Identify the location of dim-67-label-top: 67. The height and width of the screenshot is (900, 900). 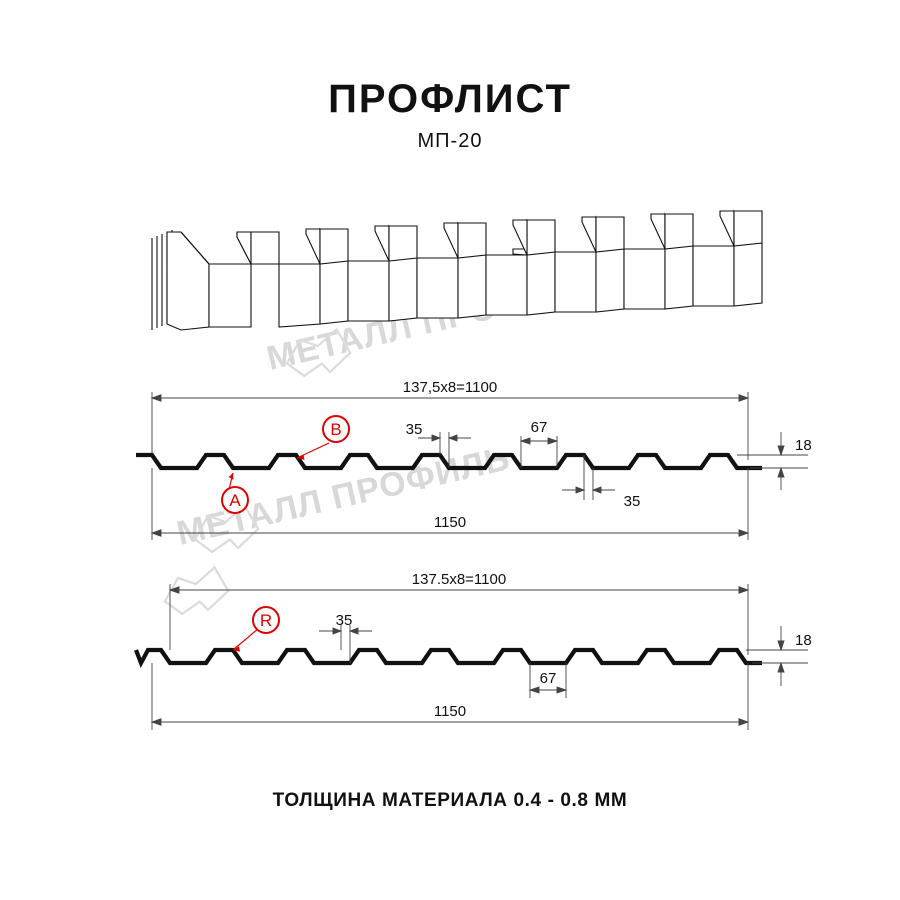
(539, 427).